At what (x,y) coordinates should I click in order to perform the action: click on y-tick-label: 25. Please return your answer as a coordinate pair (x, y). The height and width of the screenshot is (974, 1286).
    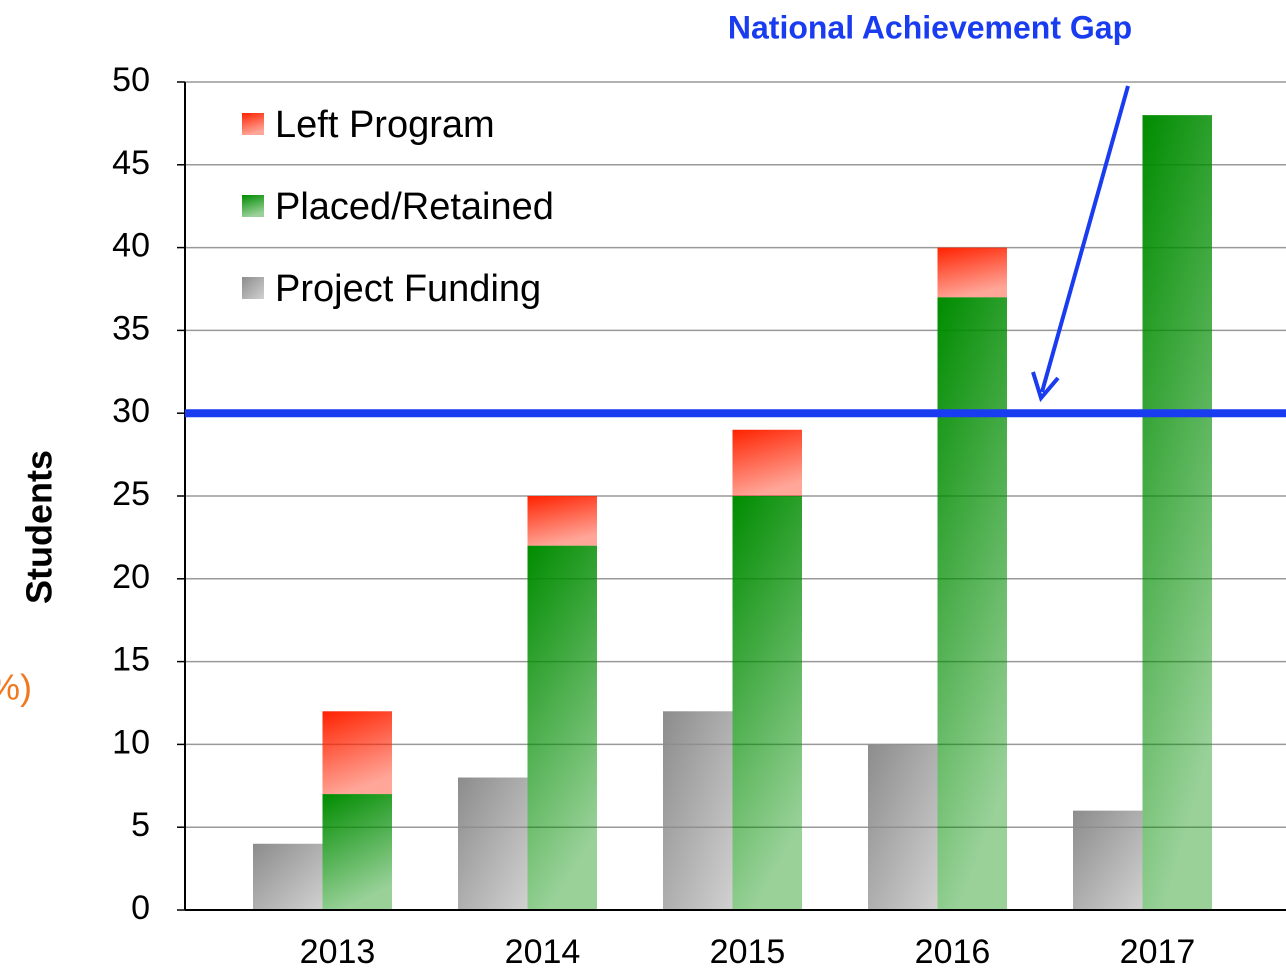
    Looking at the image, I should click on (131, 494).